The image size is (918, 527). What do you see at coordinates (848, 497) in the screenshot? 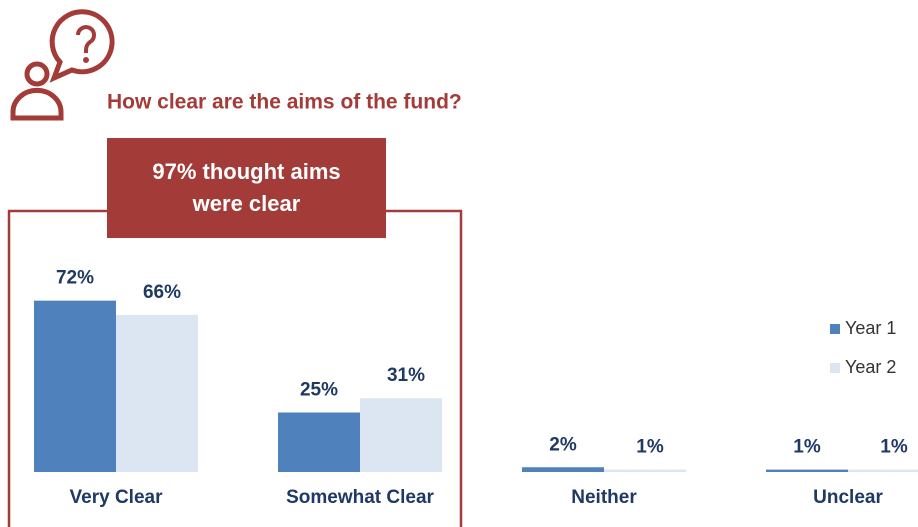
I see `x-tick-label: Unclear` at bounding box center [848, 497].